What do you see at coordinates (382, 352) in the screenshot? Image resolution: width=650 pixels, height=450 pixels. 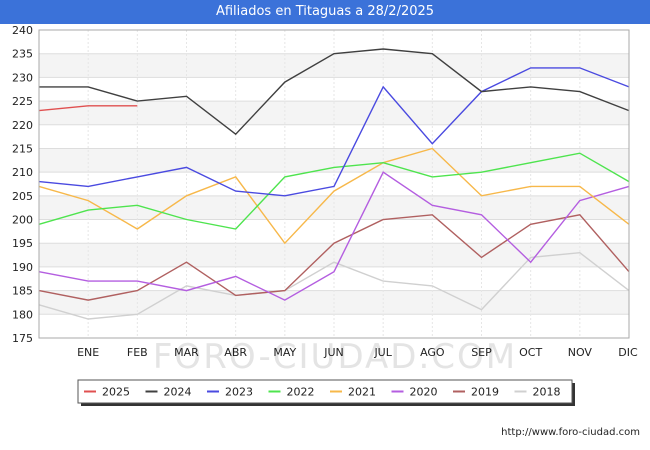 I see `x-tick-label: JUL` at bounding box center [382, 352].